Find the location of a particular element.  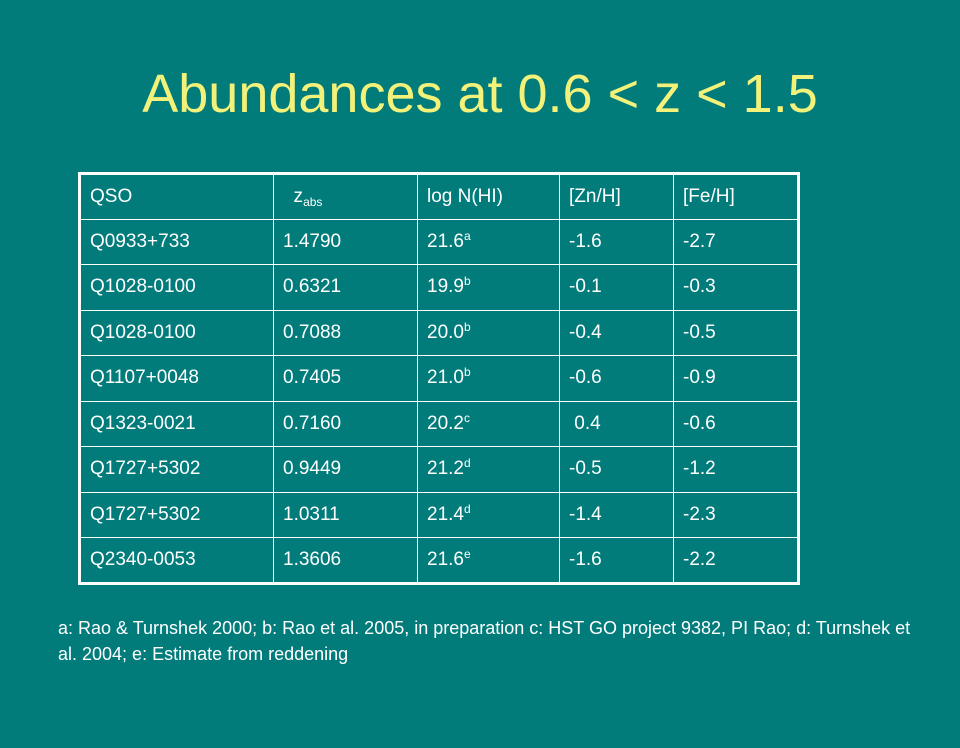

table-row: Q1727+5302 0.9449 21.2d -0.5 -1.2 is located at coordinates (439, 469).